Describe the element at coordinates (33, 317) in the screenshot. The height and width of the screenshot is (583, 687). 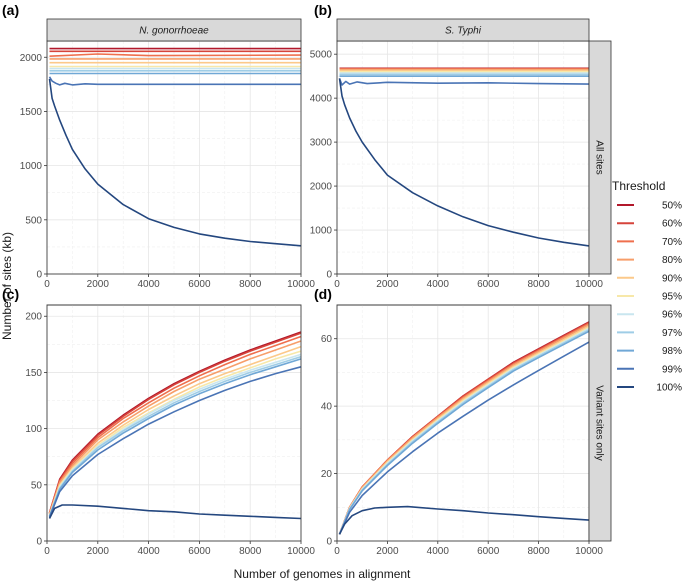
I see `y-tick-label: 200` at that location.